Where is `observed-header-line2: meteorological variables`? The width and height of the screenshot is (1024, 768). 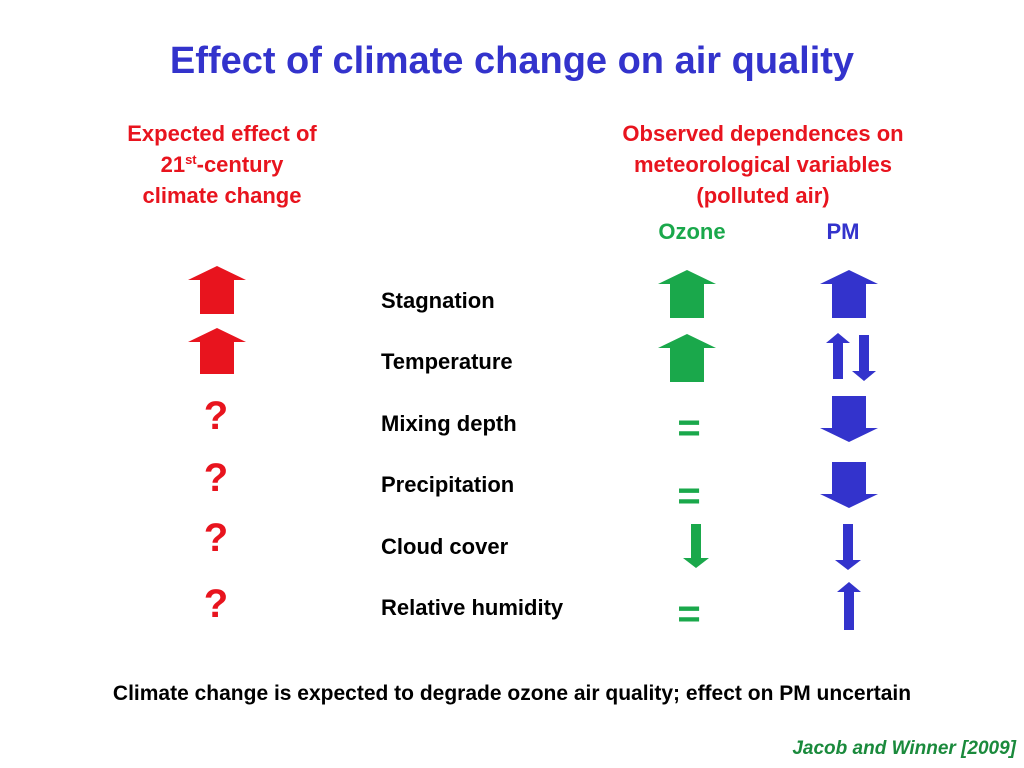 observed-header-line2: meteorological variables is located at coordinates (763, 164).